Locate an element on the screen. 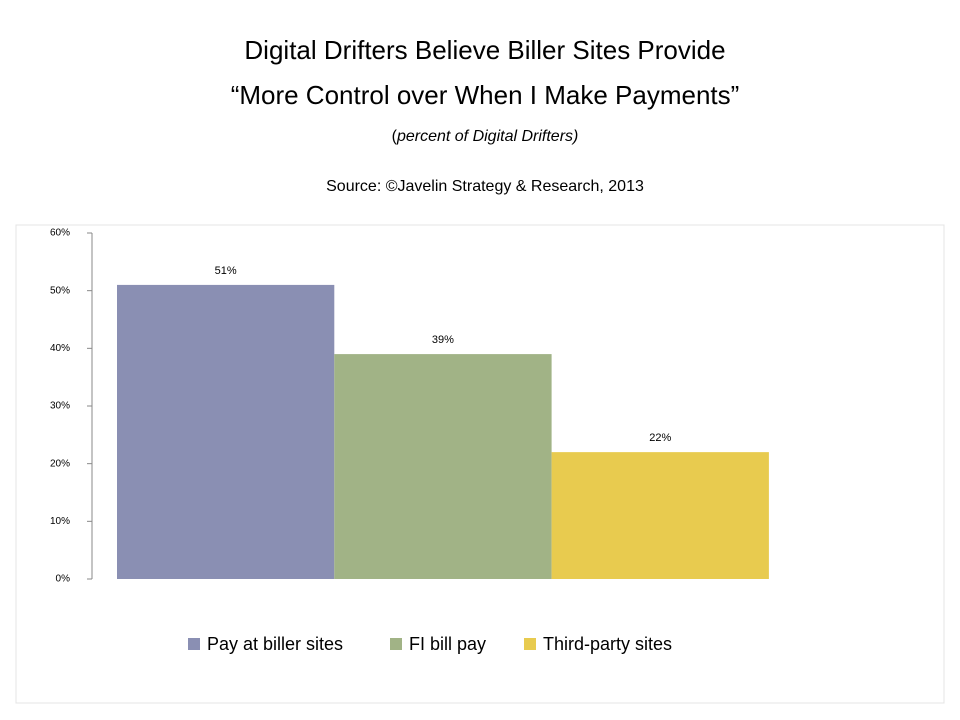 This screenshot has height=720, width=960. y-tick-label: 20% is located at coordinates (60, 463).